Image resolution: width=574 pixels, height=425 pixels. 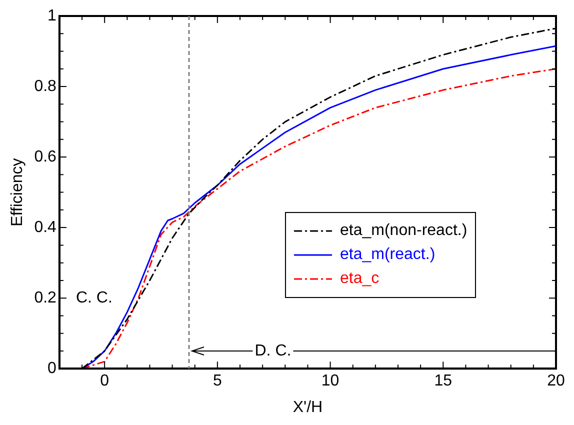 I want to click on x-tick-label: 10, so click(x=330, y=381).